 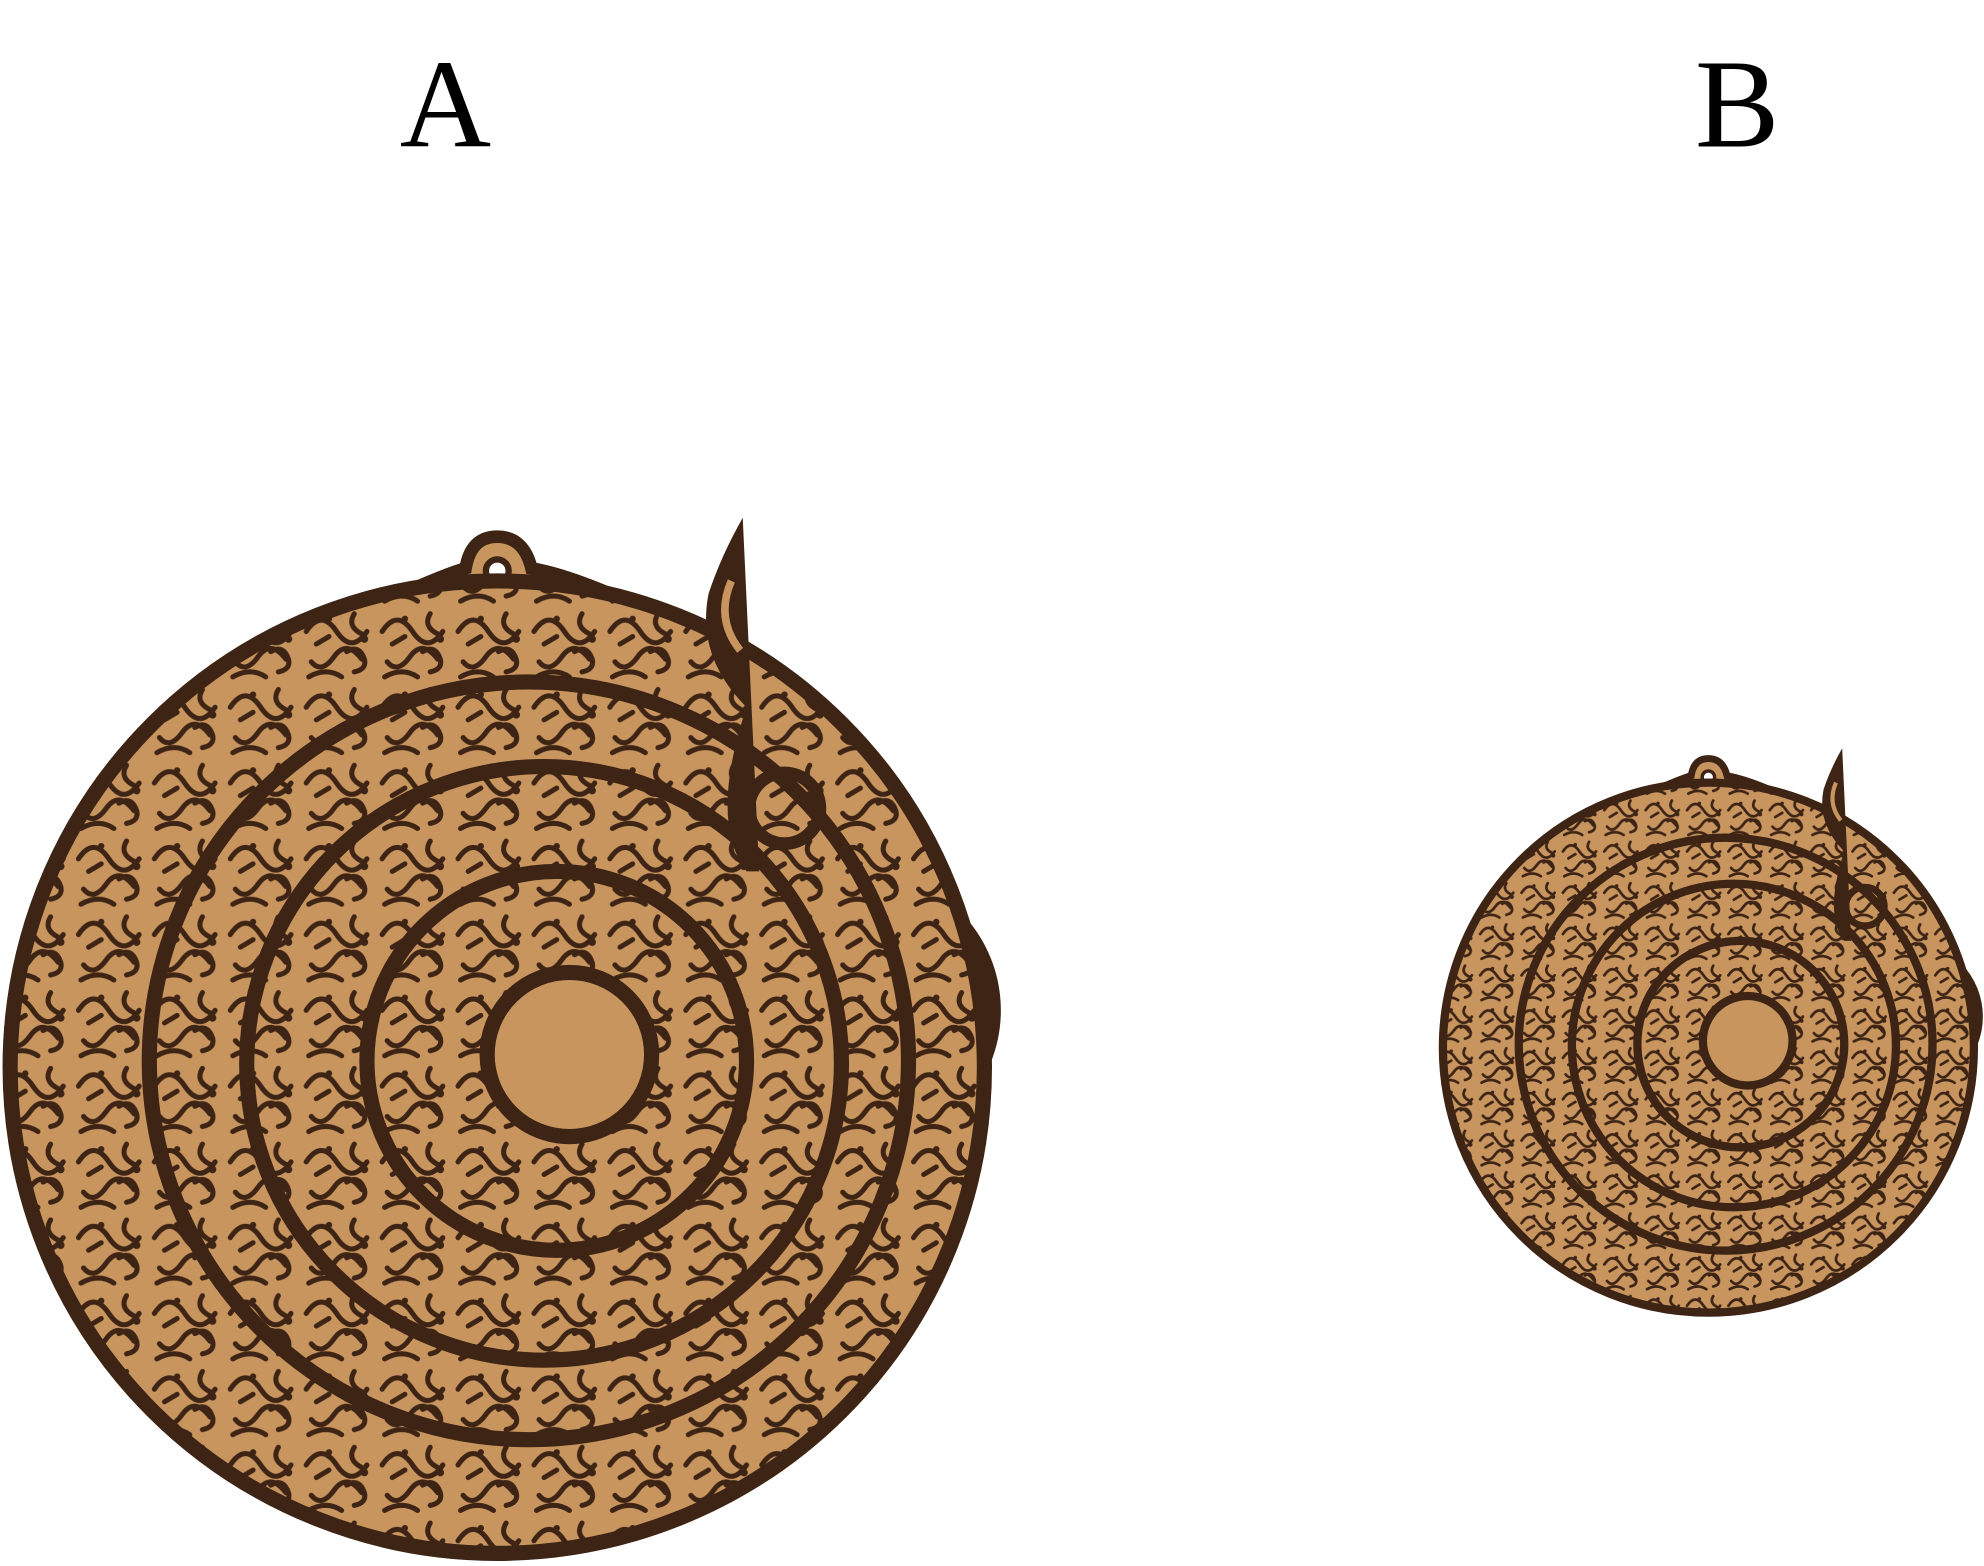 I want to click on ornament-b, so click(x=1711, y=1030).